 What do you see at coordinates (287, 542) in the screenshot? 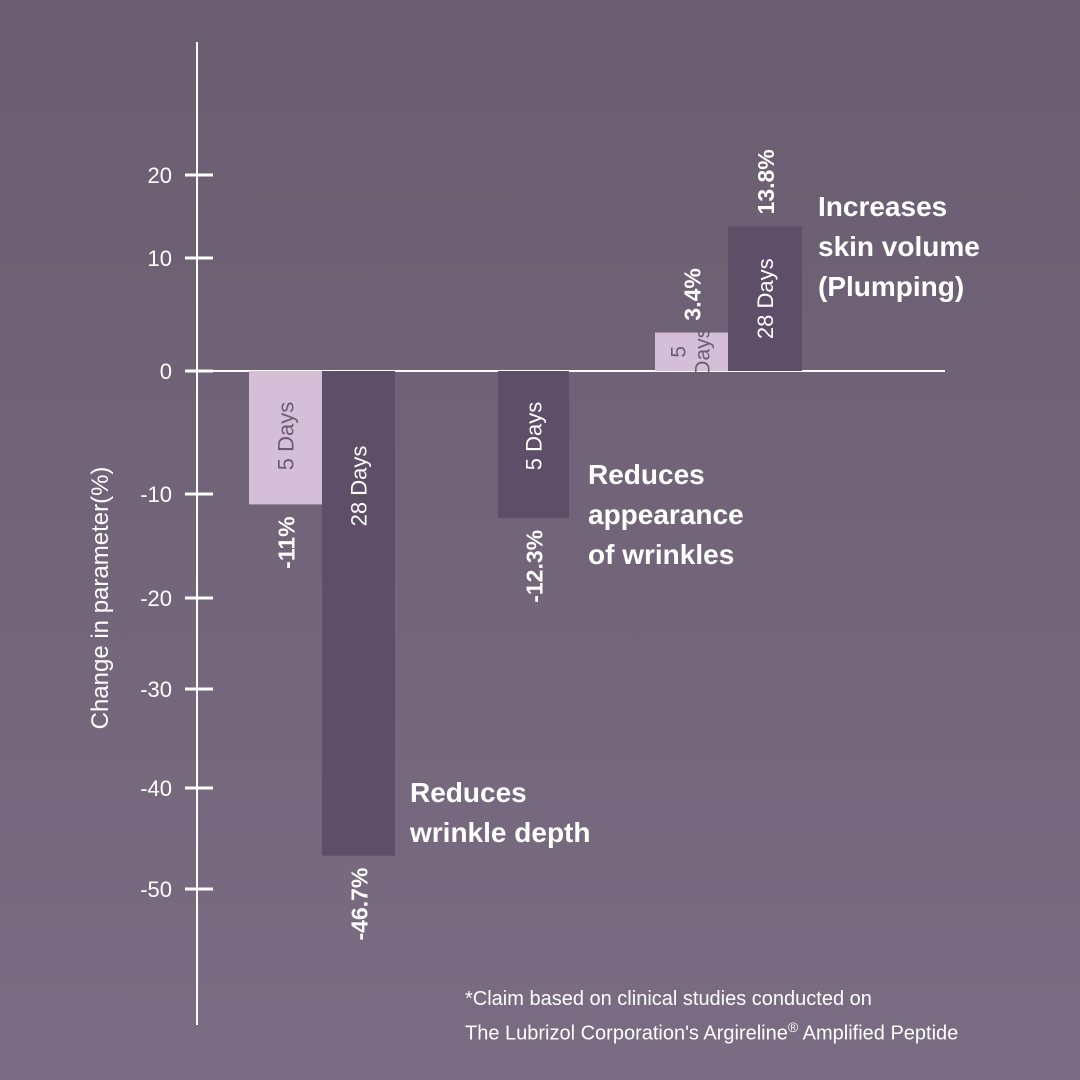
I see `bar-value-label: -11%` at bounding box center [287, 542].